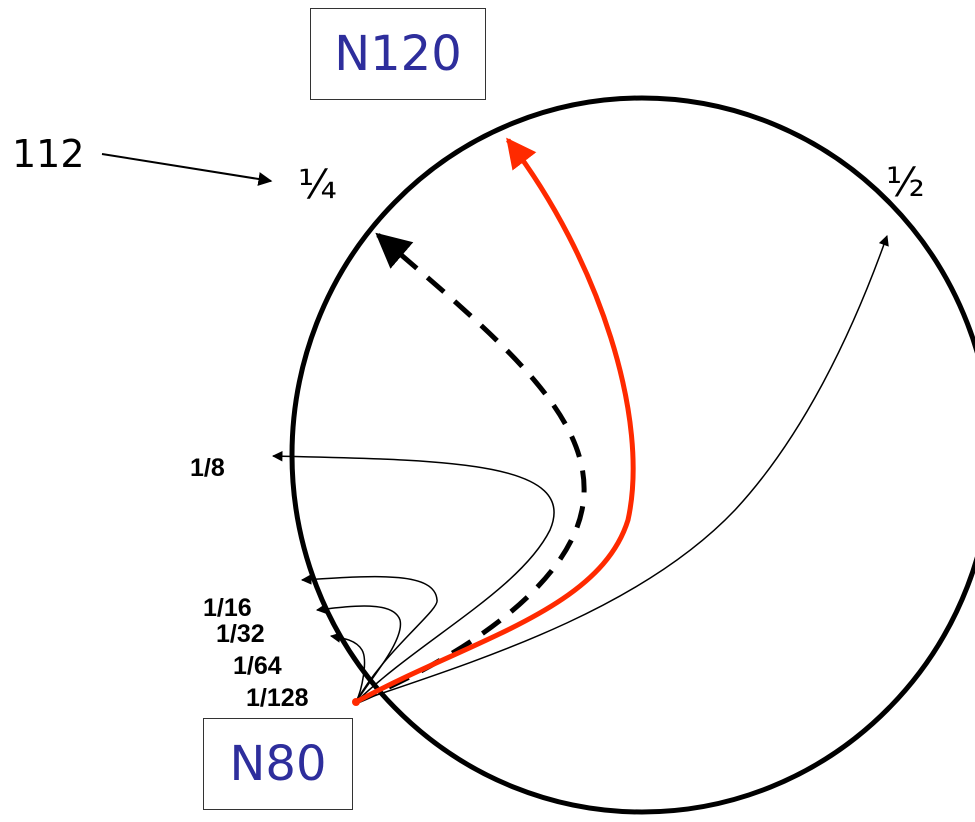 The image size is (975, 822). Describe the element at coordinates (227, 608) in the screenshot. I see `label-sixteenth: 1/16` at that location.